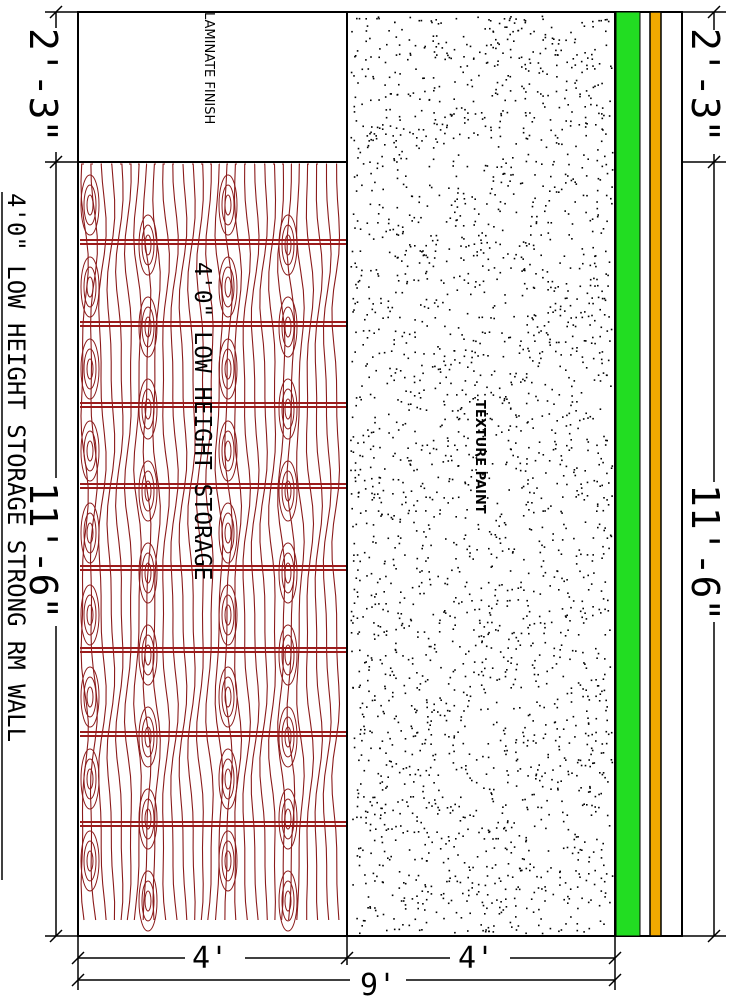 The width and height of the screenshot is (741, 999). Describe the element at coordinates (61, 474) in the screenshot. I see `left-dimension` at that location.